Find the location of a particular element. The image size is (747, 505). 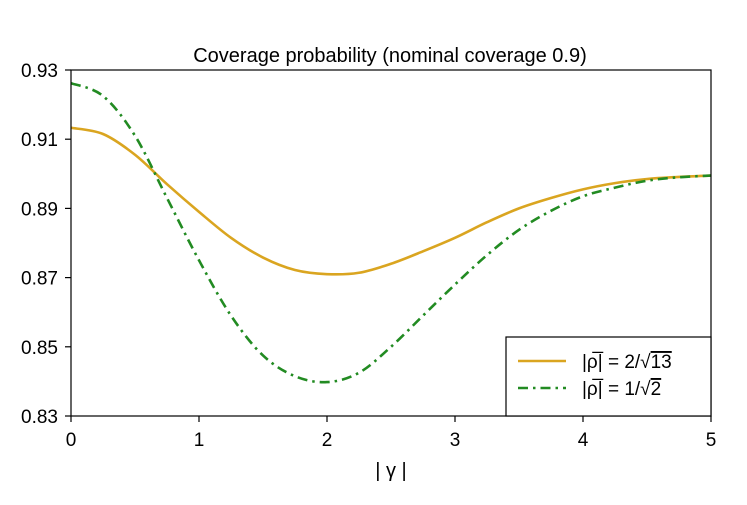

x-tick-label: 0 is located at coordinates (71, 440).